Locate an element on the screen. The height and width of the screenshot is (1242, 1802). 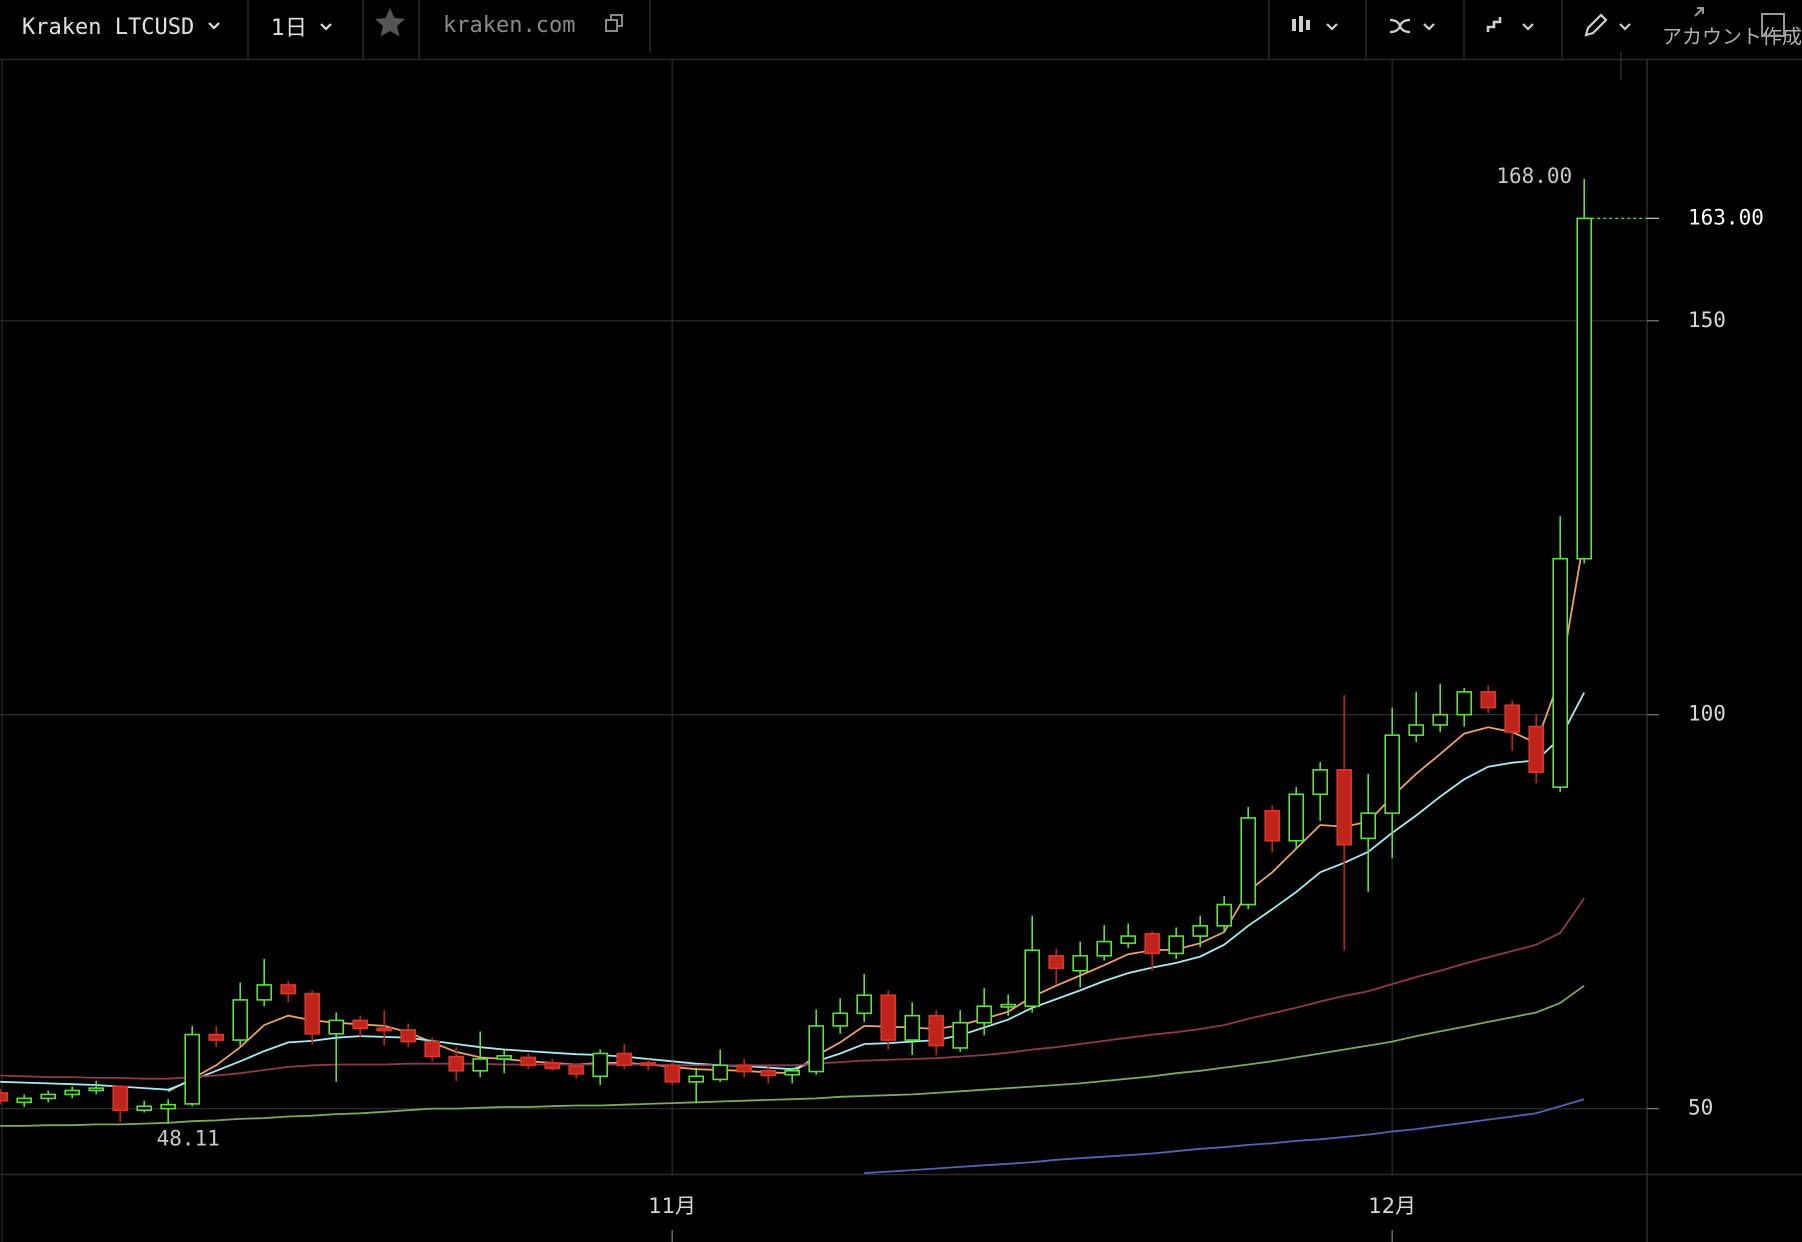
favorite-star is located at coordinates (390, 22).